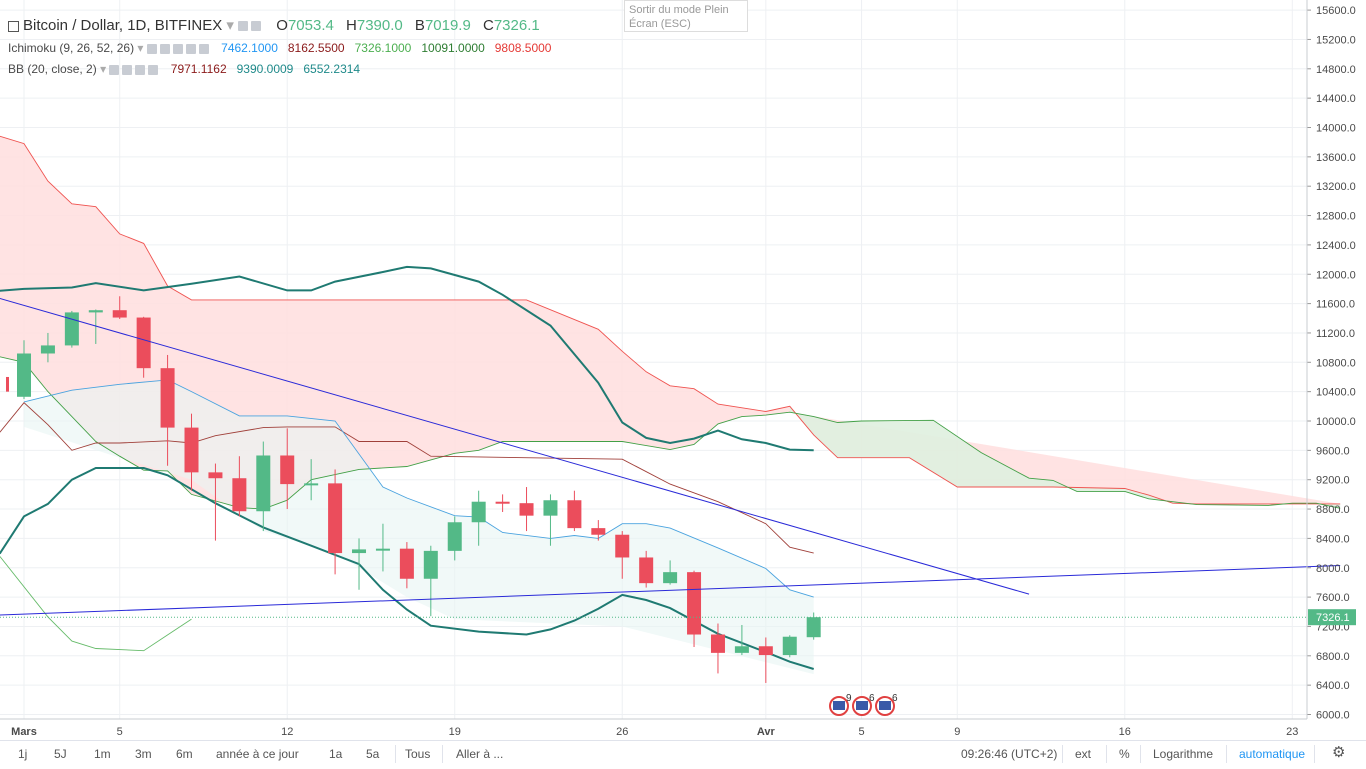  Describe the element at coordinates (102, 754) in the screenshot. I see `range-1m: 1m` at that location.